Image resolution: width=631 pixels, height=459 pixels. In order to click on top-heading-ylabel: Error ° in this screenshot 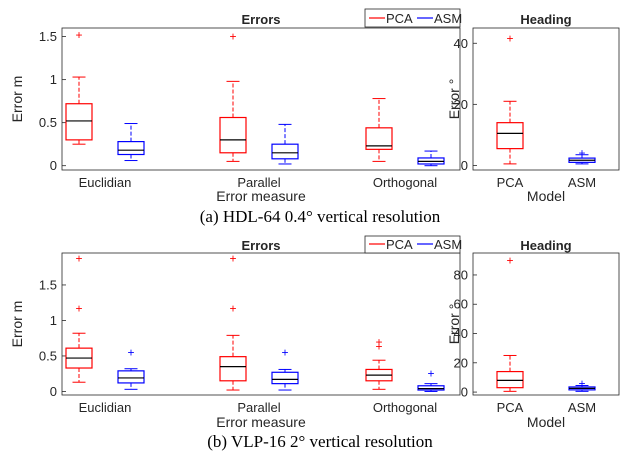, I will do `click(454, 99)`.